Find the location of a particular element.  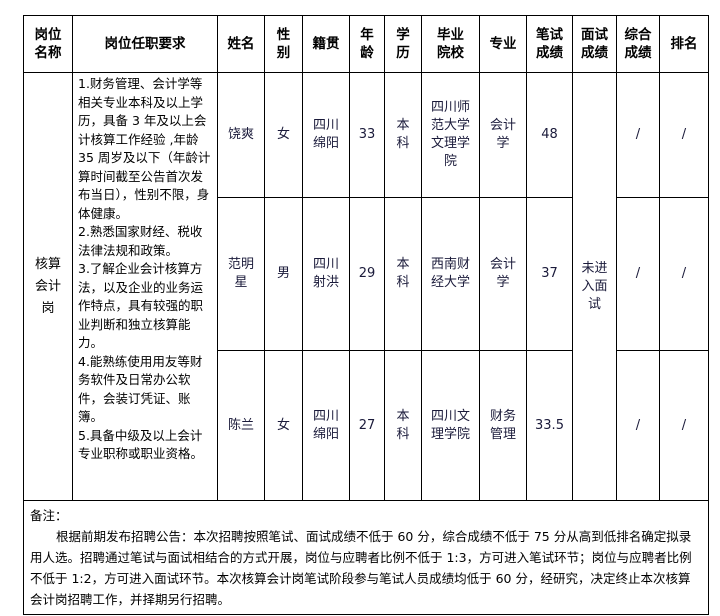

remarks-label: 备注： is located at coordinates (49, 515).